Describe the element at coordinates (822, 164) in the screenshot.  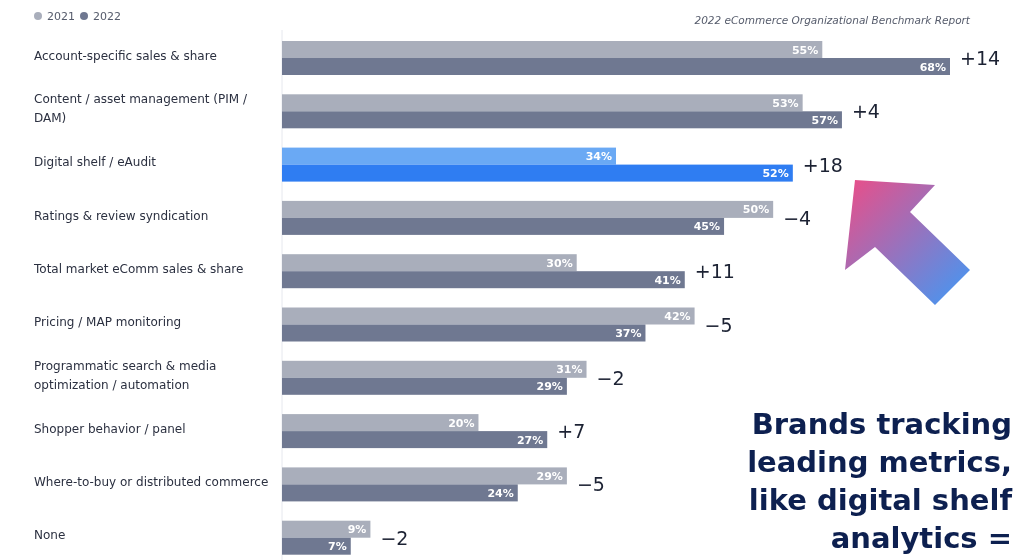
I see `annotation: +18` at that location.